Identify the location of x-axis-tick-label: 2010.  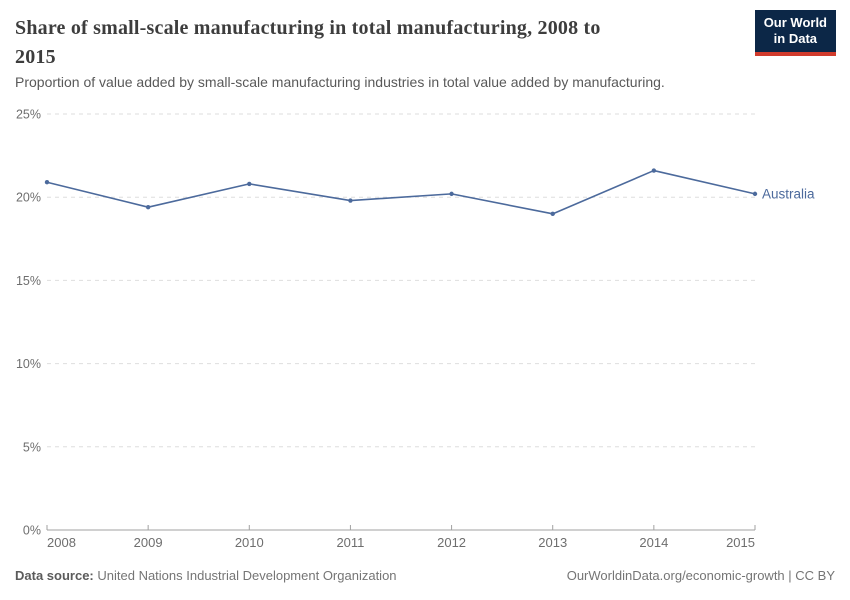
(249, 542).